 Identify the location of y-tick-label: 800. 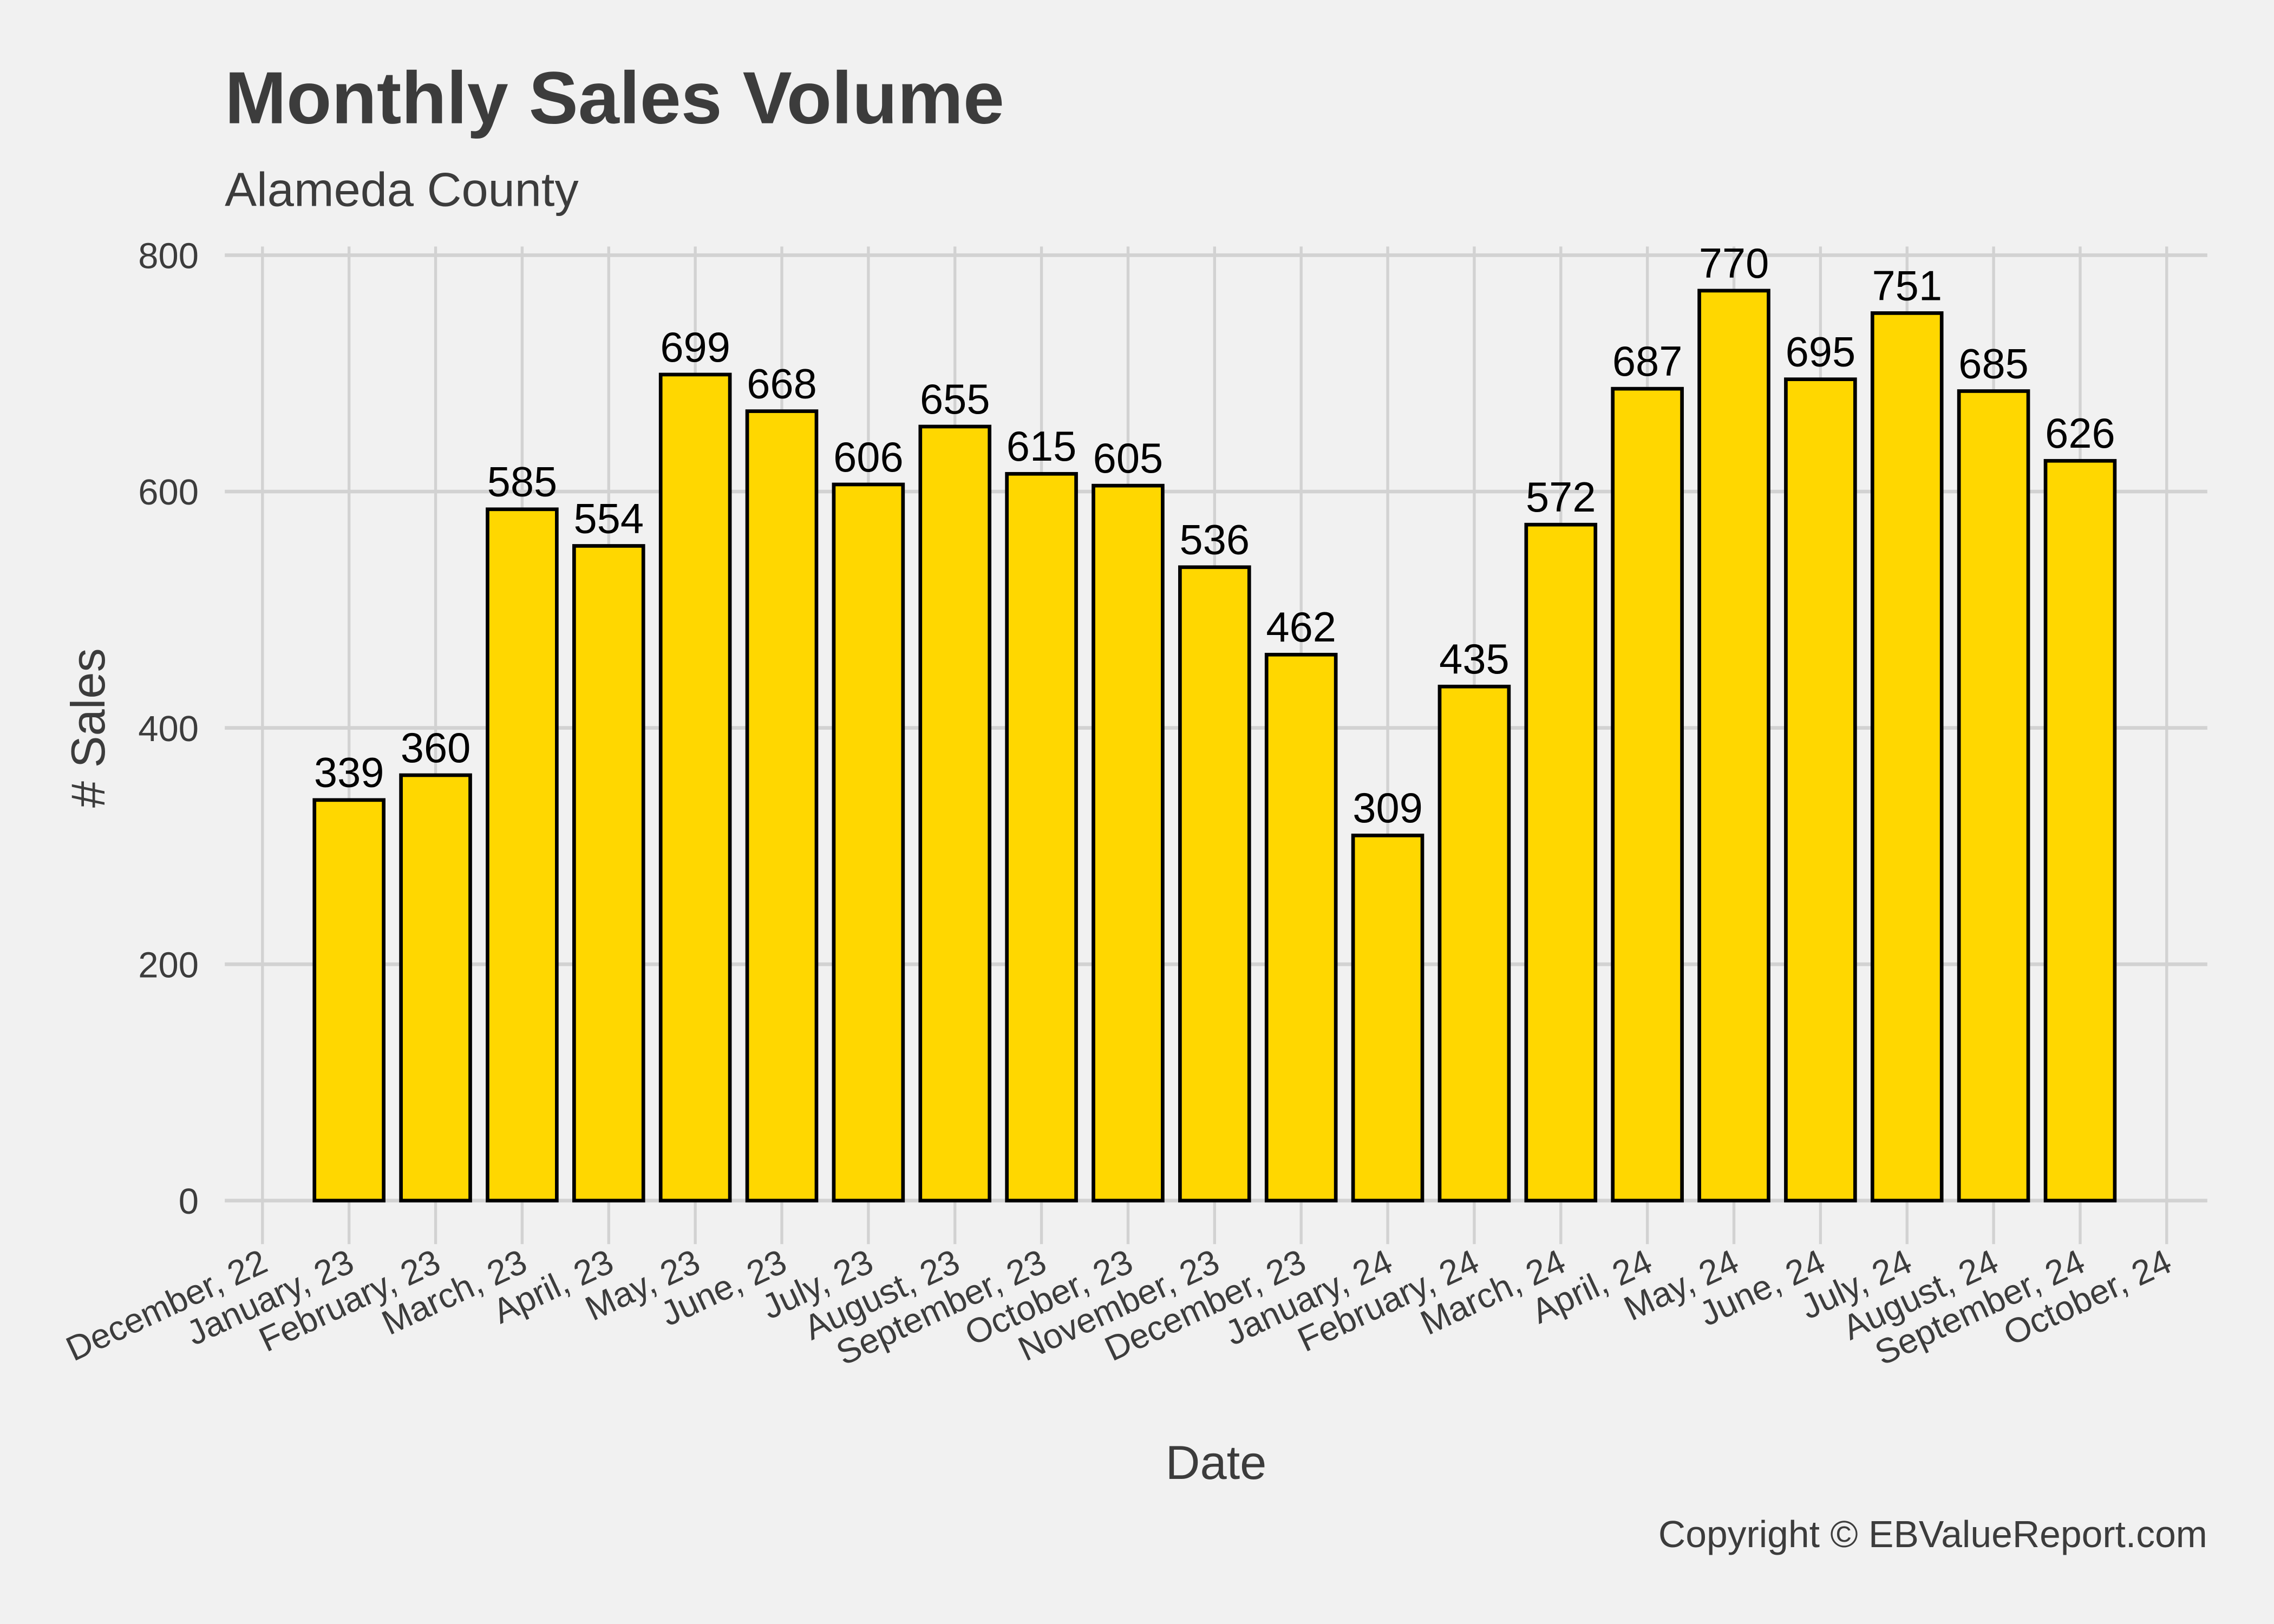
(169, 256).